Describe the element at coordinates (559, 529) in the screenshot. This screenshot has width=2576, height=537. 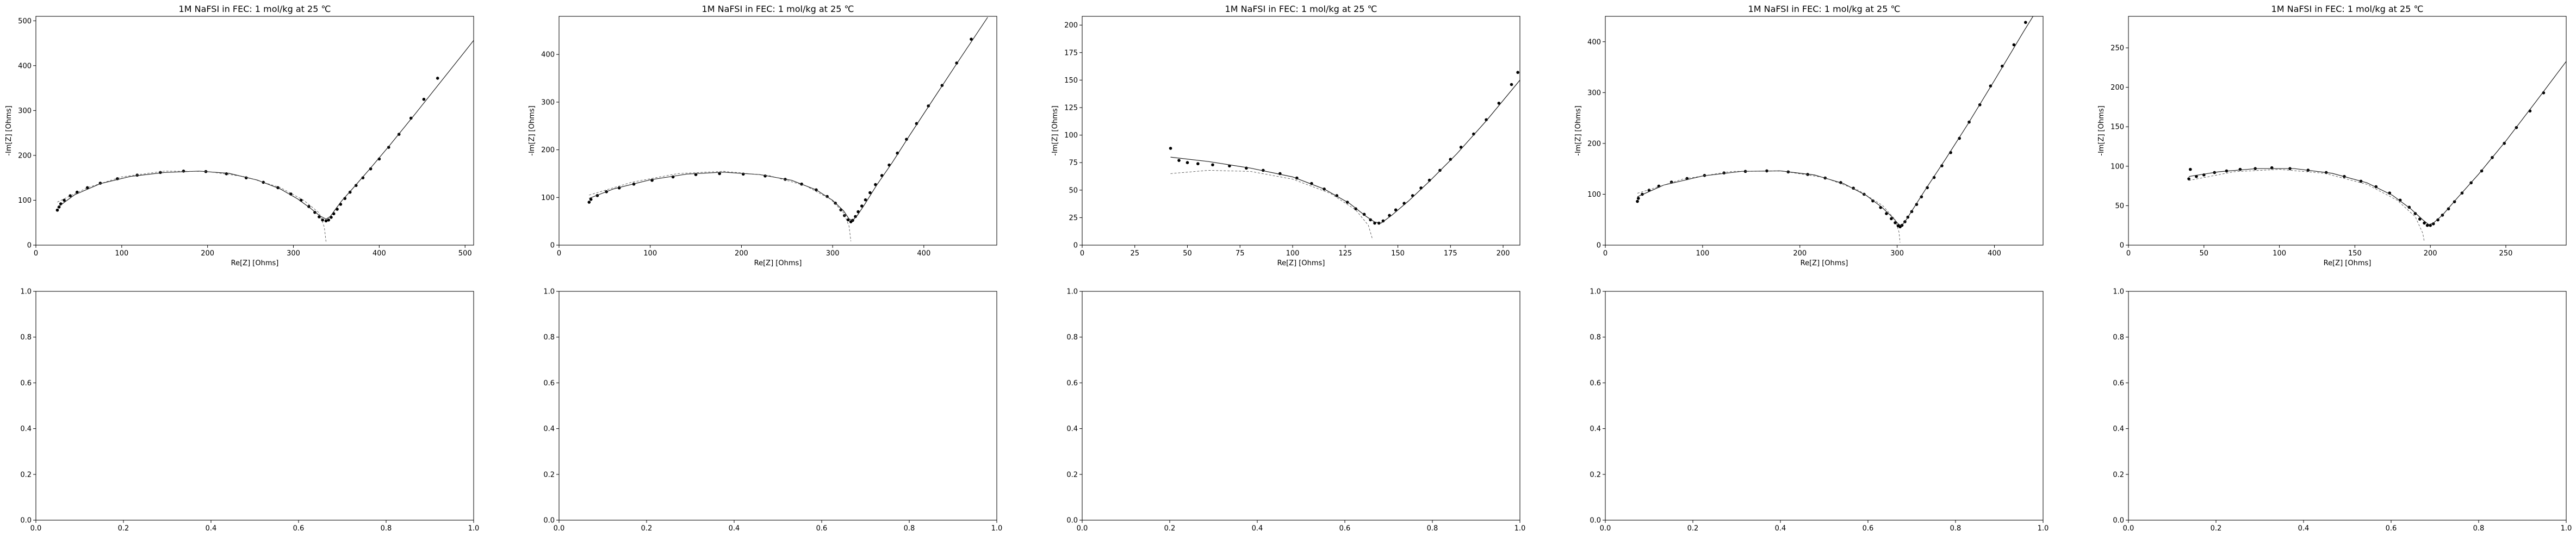
I see `x-tick-label: 0.0` at that location.